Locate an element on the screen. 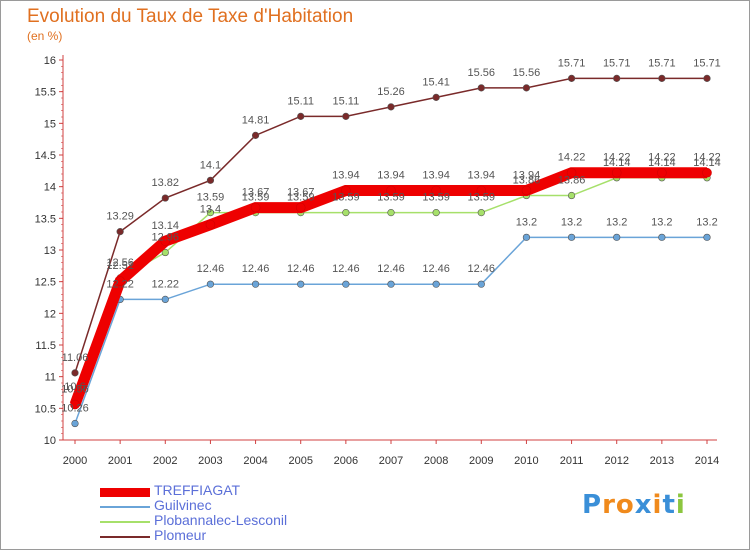 The width and height of the screenshot is (750, 550). y-tick-label: 16 is located at coordinates (50, 61).